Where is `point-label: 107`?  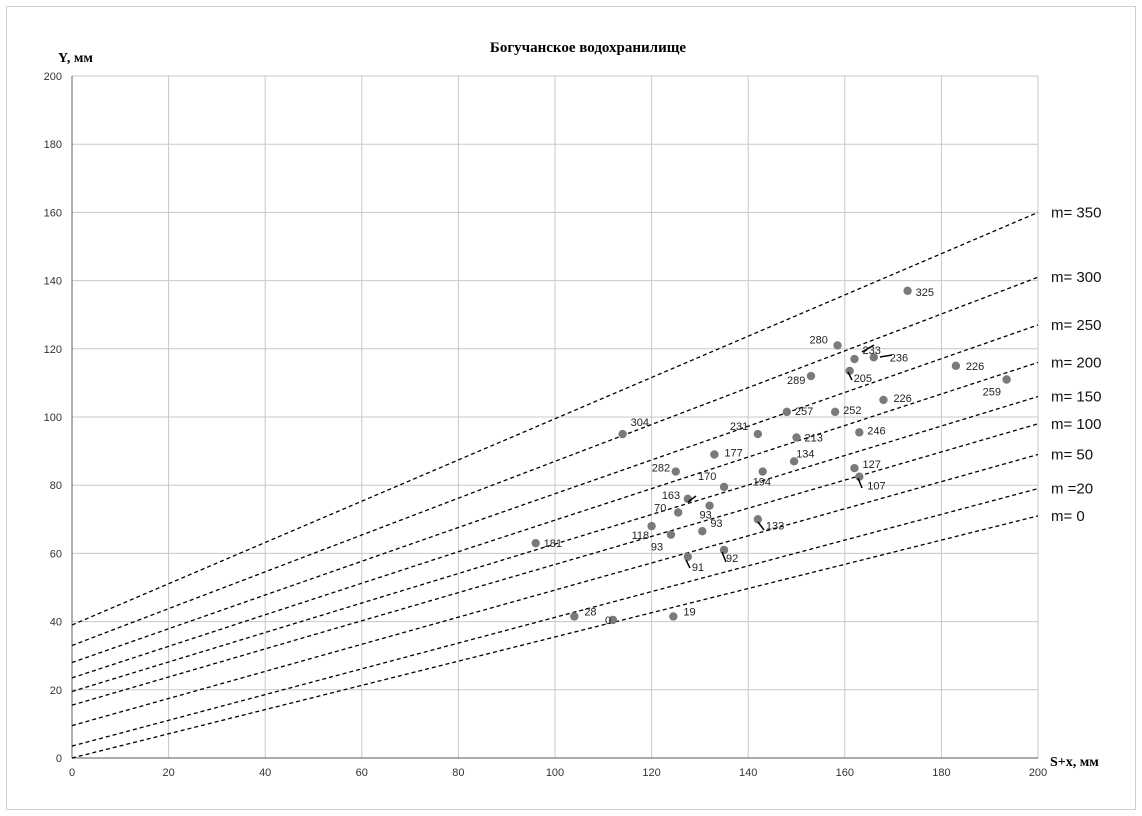 point-label: 107 is located at coordinates (876, 487).